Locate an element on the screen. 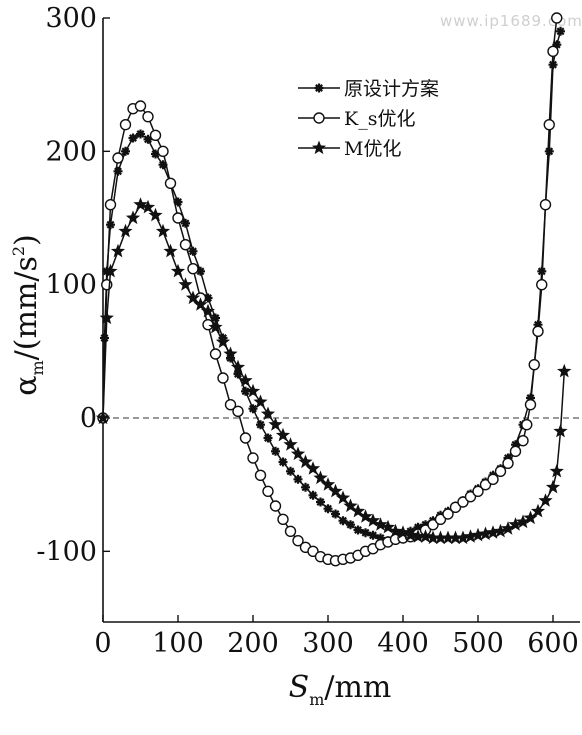 The image size is (582, 735). x-tick-label: 500 is located at coordinates (478, 643).